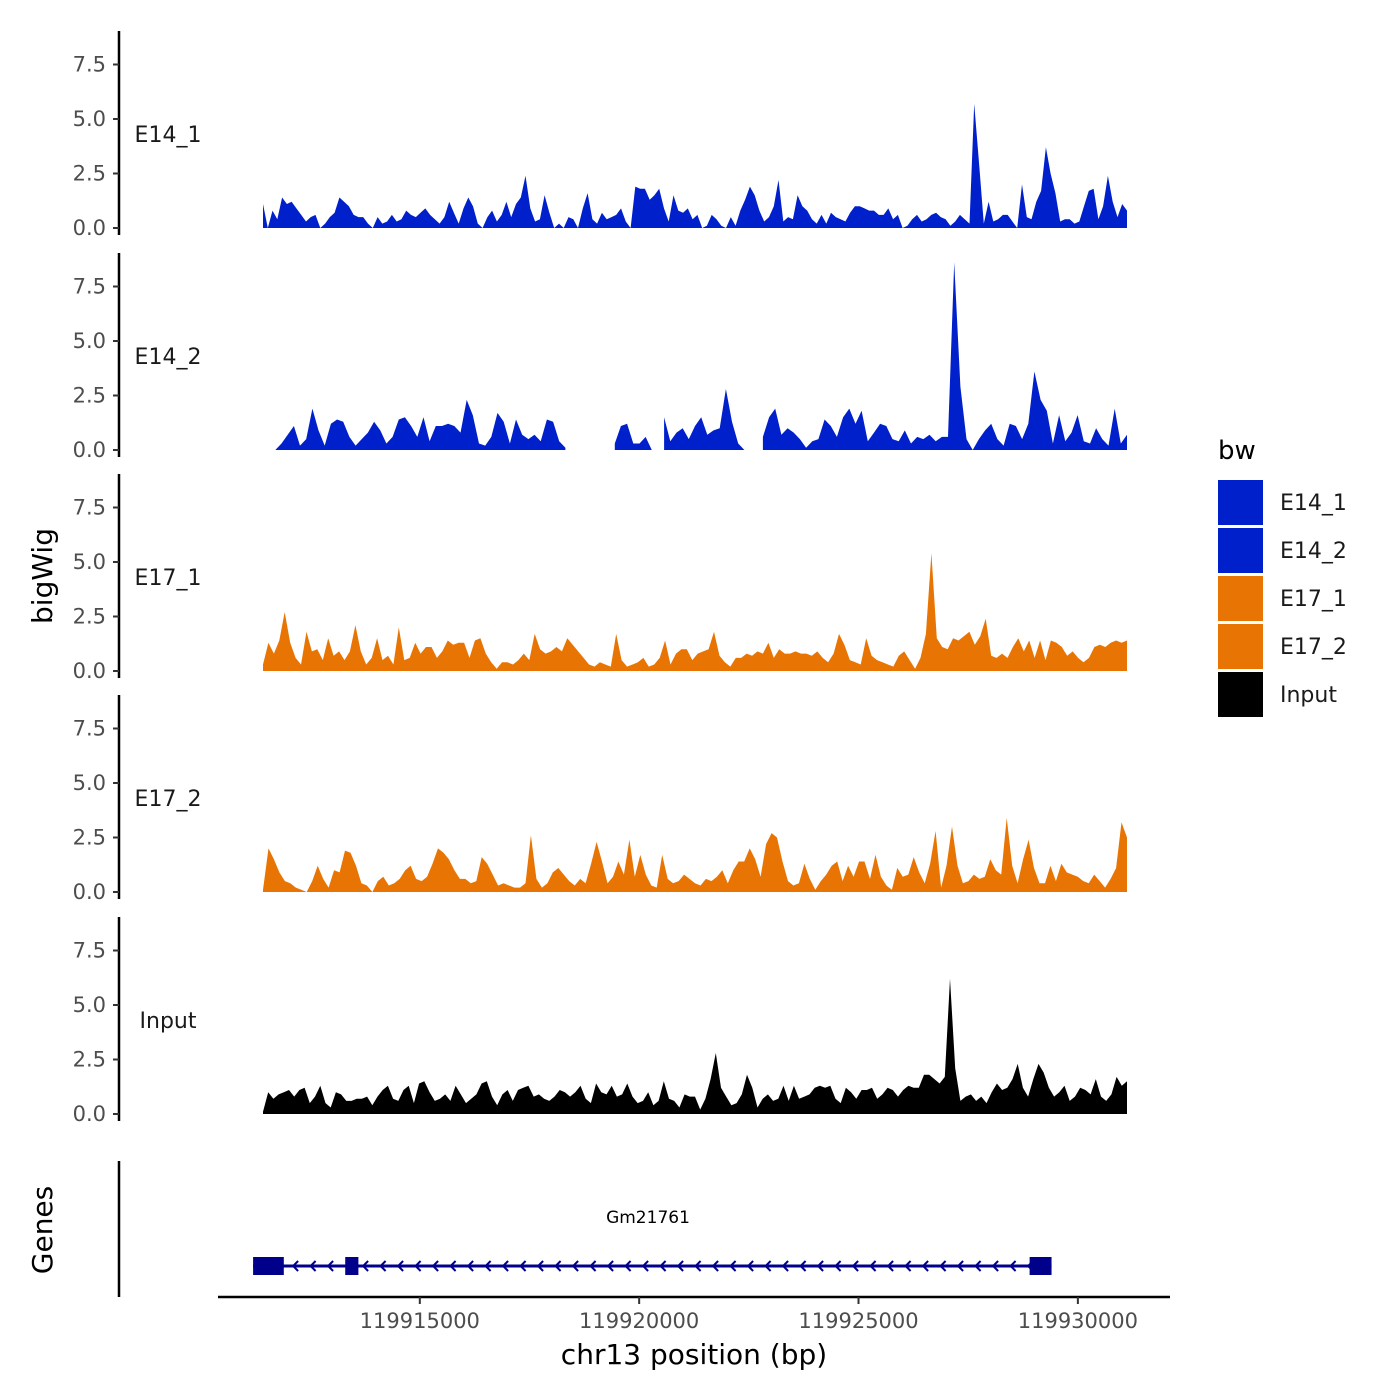 This screenshot has height=1400, width=1400. I want to click on genes-panel: Gm21761, so click(584, 1229).